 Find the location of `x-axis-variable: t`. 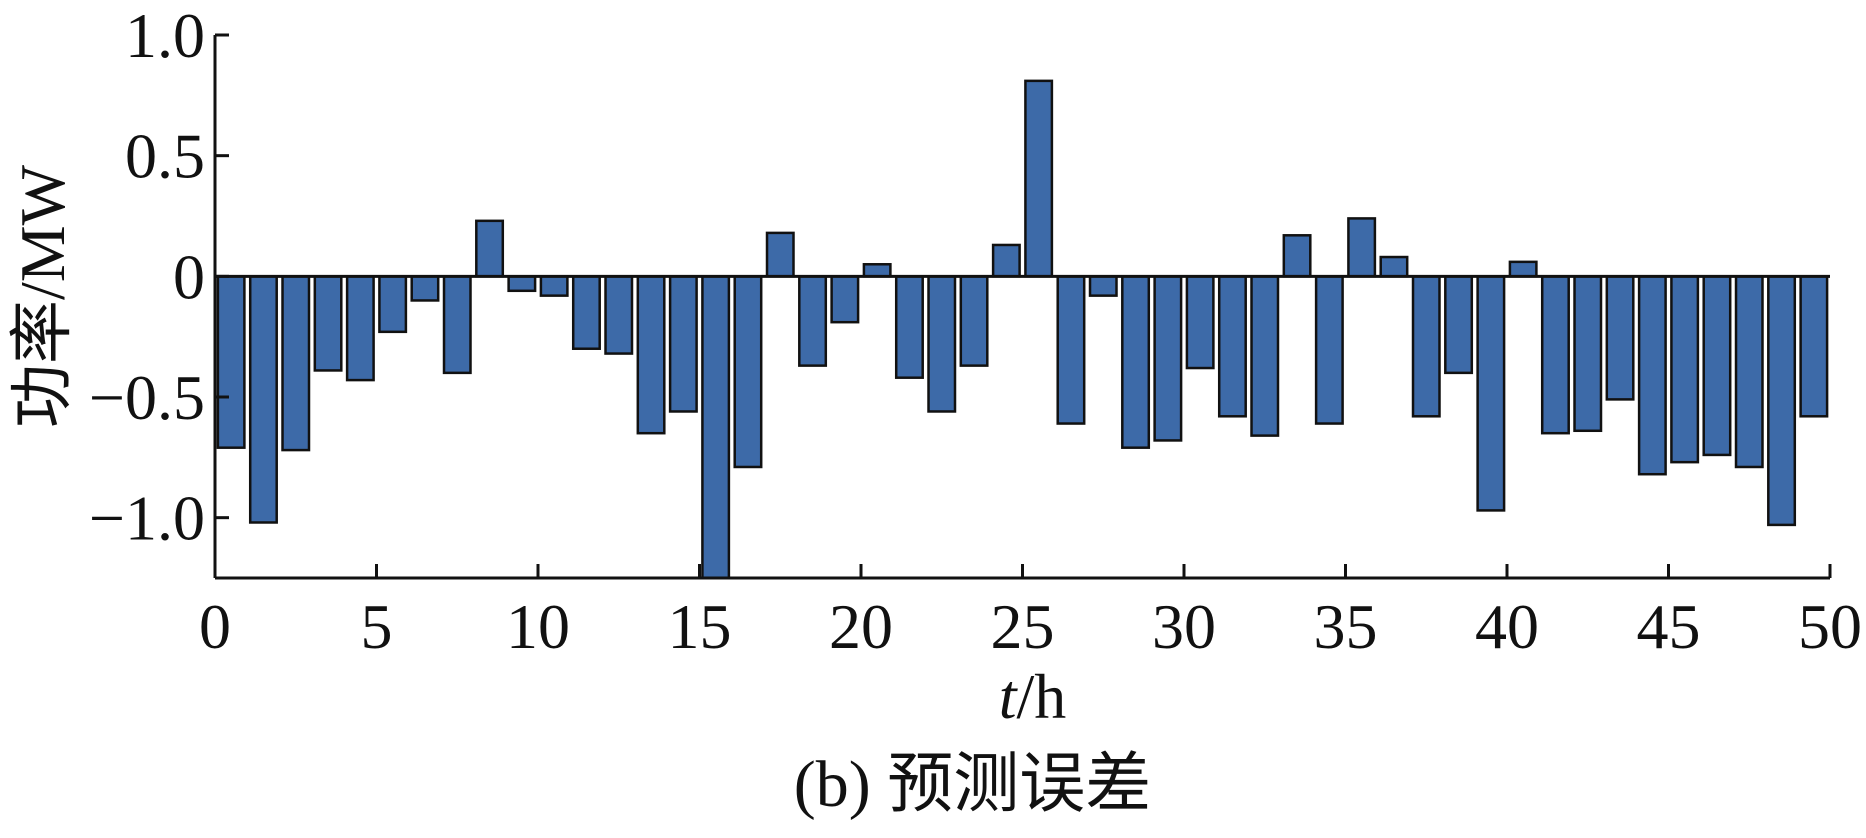

x-axis-variable: t is located at coordinates (1009, 696).